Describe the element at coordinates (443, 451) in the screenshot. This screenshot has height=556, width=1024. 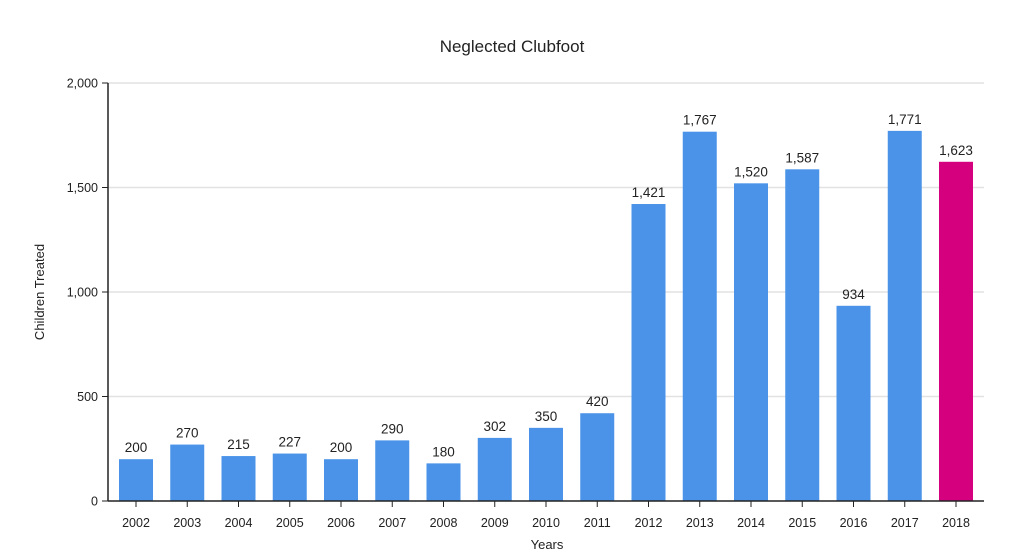
I see `data-label-2008: 180` at that location.